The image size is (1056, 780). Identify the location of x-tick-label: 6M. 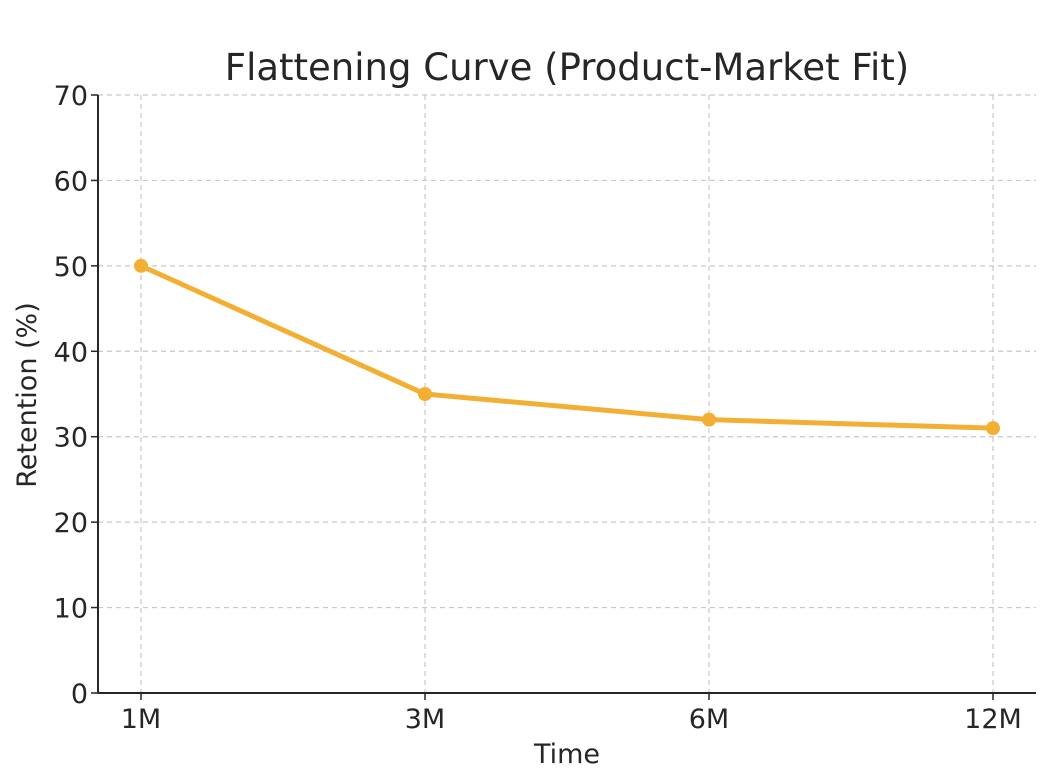
(709, 719).